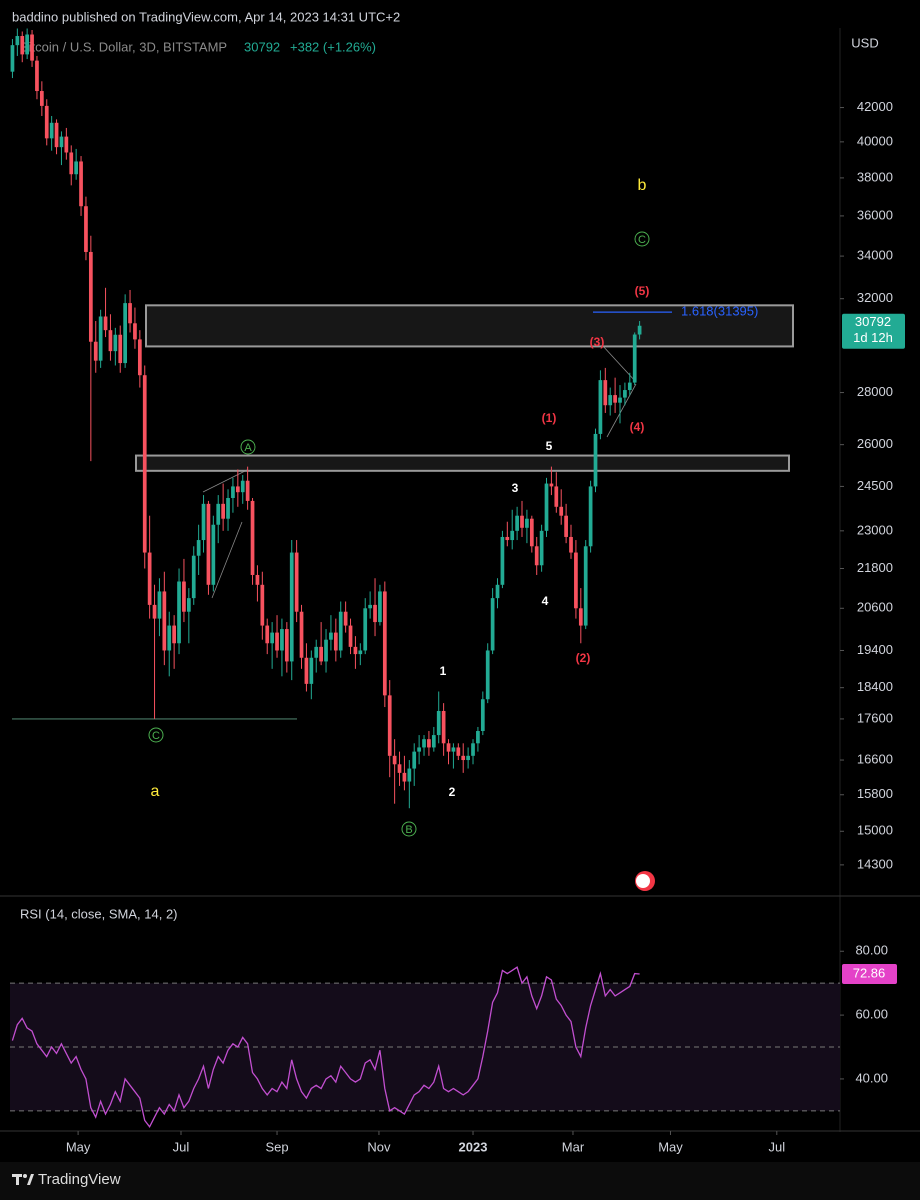  I want to click on price-change: +382 (+1.26%), so click(333, 46).